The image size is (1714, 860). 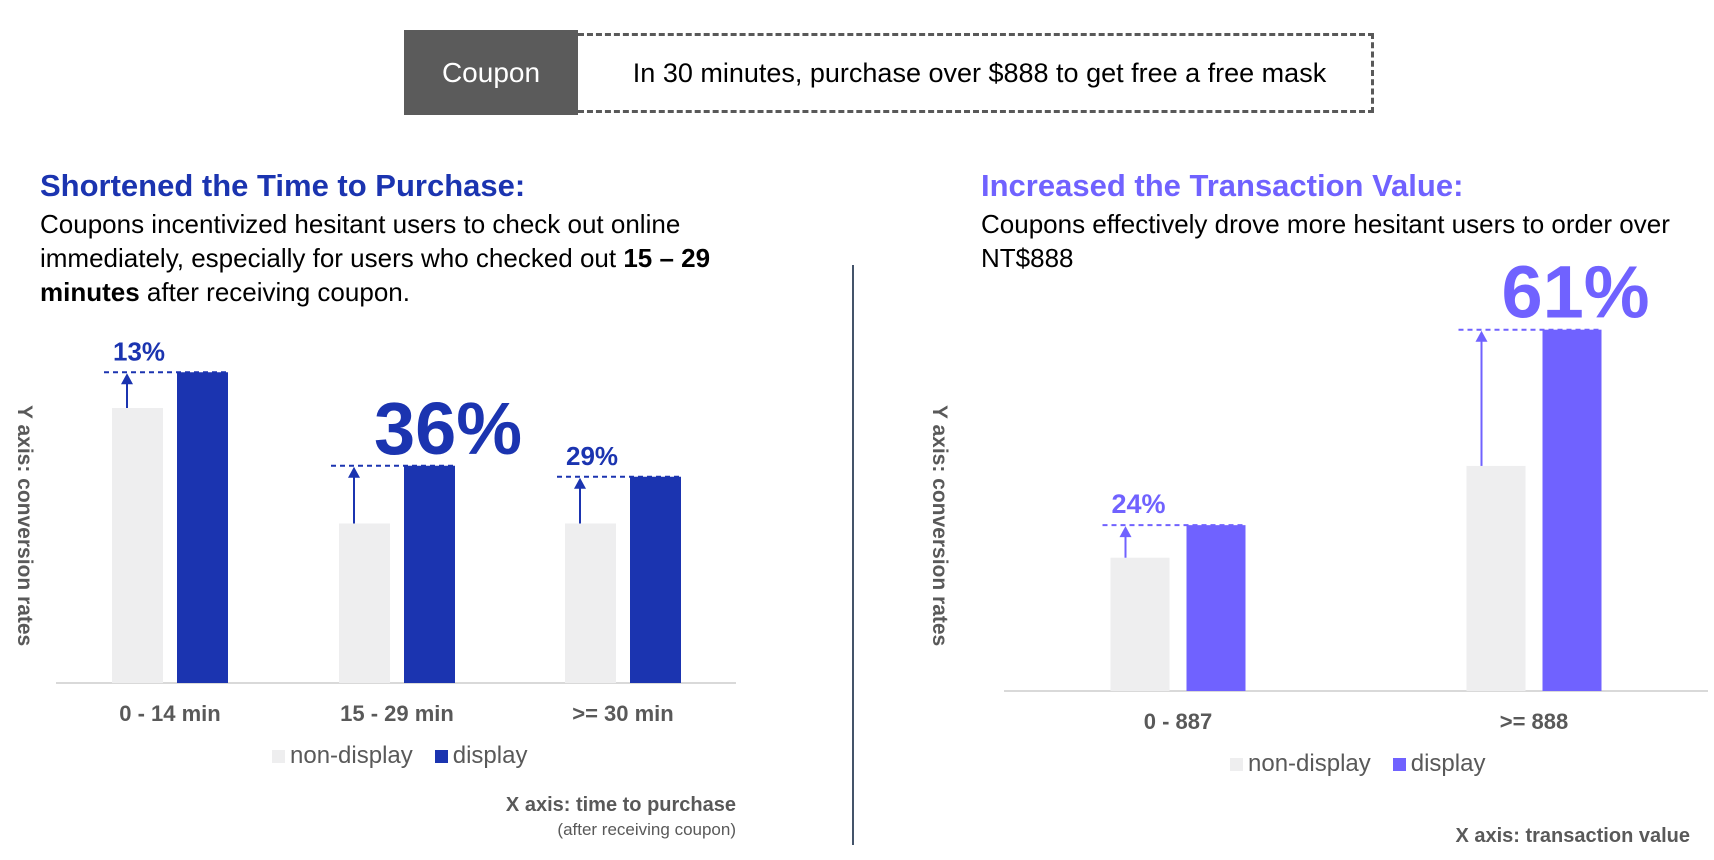 I want to click on right-panel-heading: Increased the Transaction Value:, so click(x=1222, y=185).